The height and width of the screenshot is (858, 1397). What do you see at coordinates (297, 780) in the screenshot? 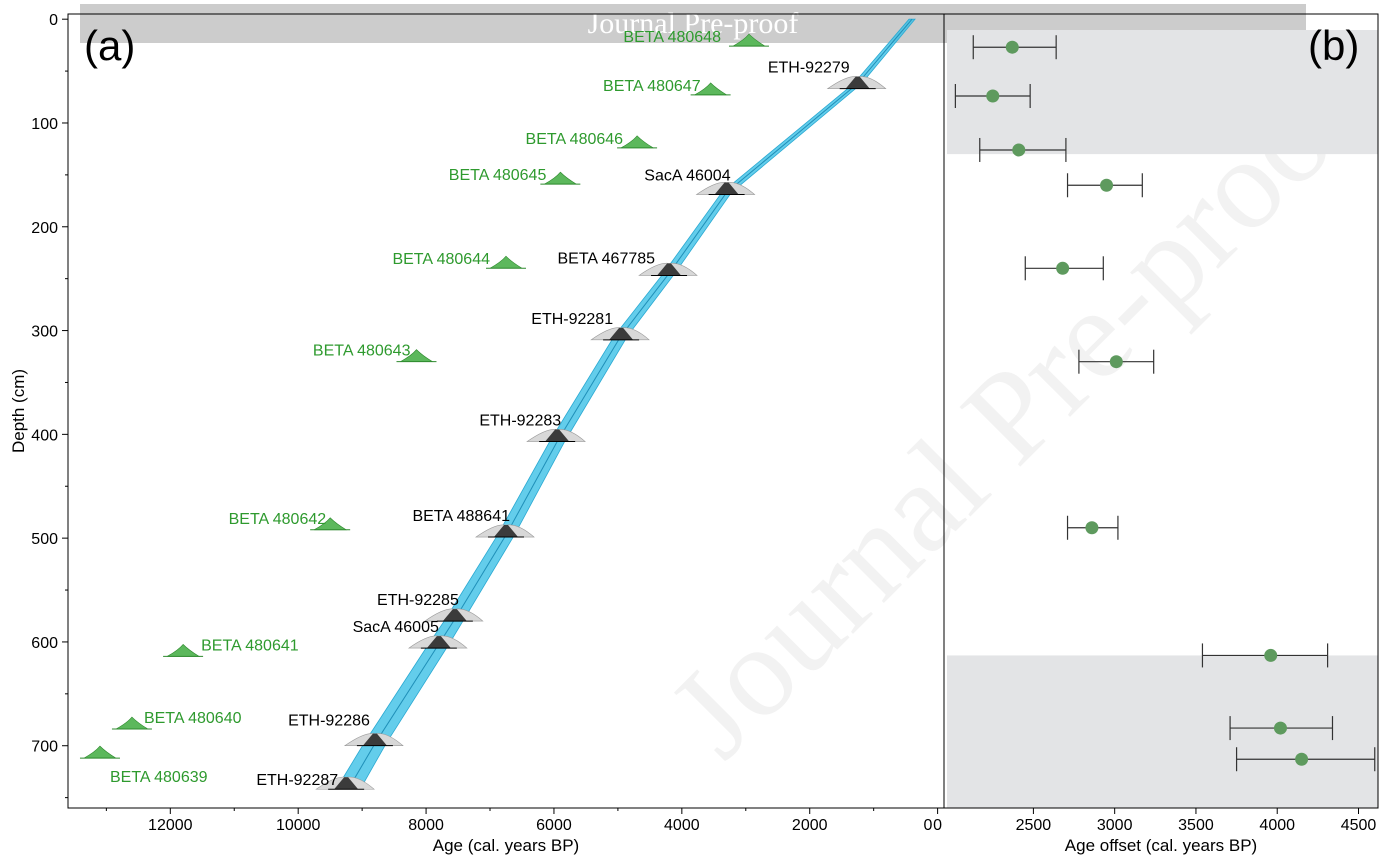
I see `sample-label: ETH-92287` at bounding box center [297, 780].